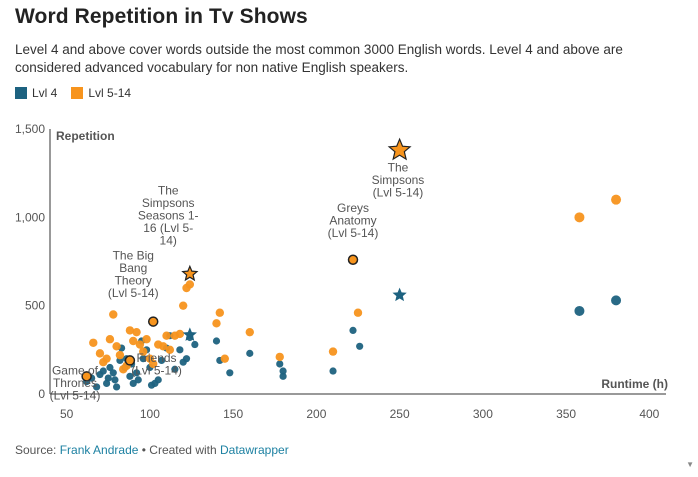 Image resolution: width=698 pixels, height=477 pixels. What do you see at coordinates (99, 450) in the screenshot?
I see `source-author-link: Frank Andrade` at bounding box center [99, 450].